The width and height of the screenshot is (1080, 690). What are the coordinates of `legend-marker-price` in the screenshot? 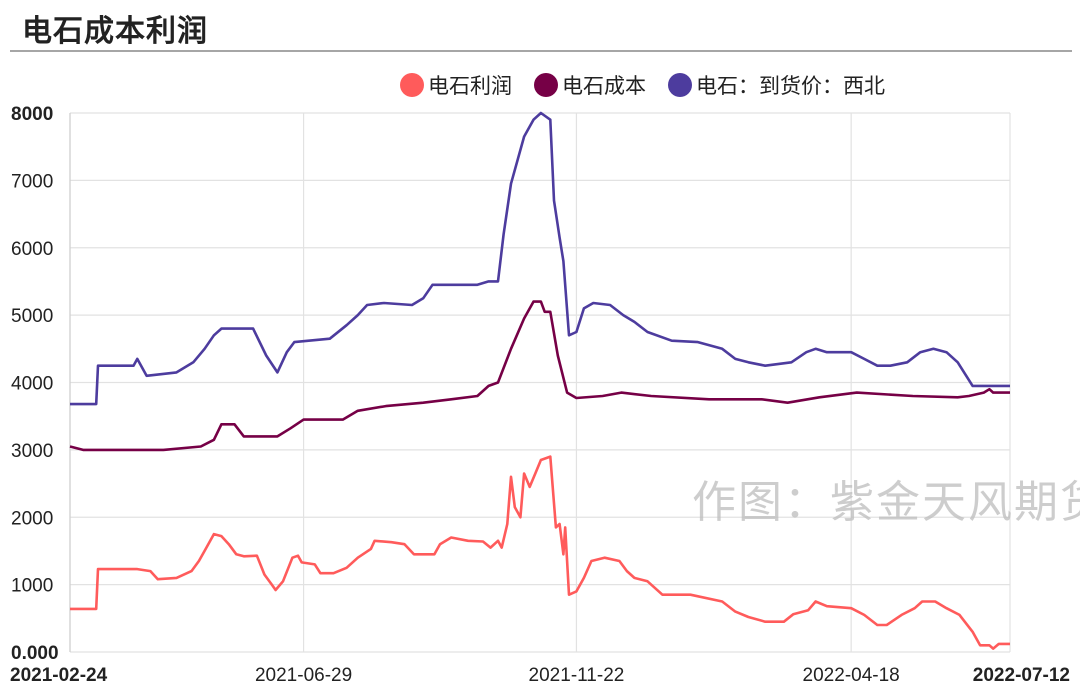 It's located at (680, 85).